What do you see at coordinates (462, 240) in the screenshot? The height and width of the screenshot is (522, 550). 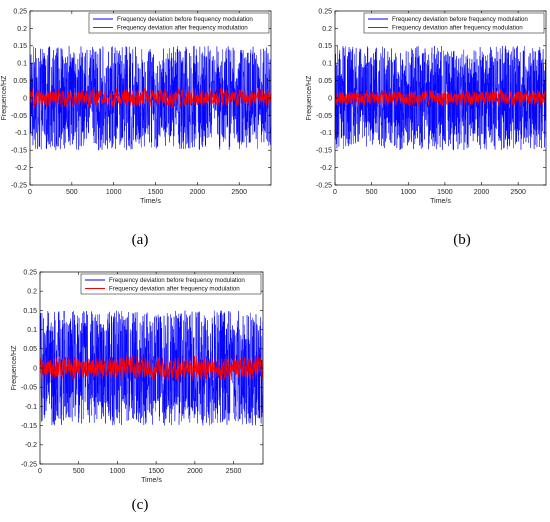 I see `panel-label-b: (b)` at bounding box center [462, 240].